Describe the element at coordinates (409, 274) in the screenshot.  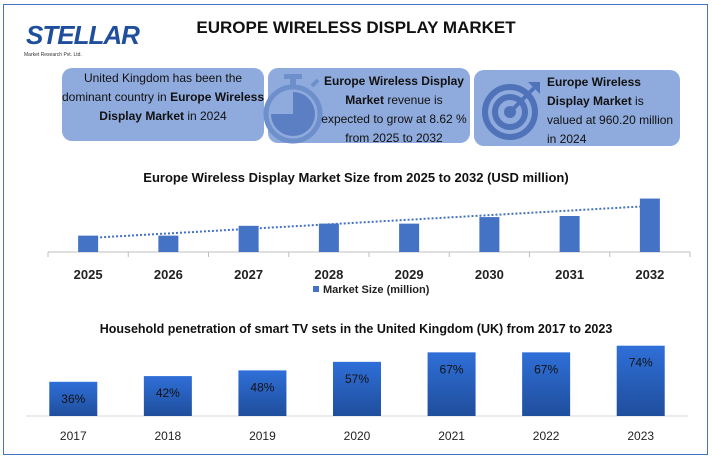
I see `x-tick-label: 2029` at that location.